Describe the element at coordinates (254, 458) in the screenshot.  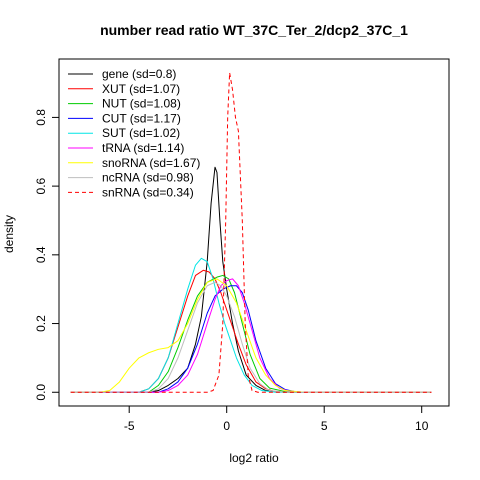
I see `x-axis-label: log2 ratio` at that location.